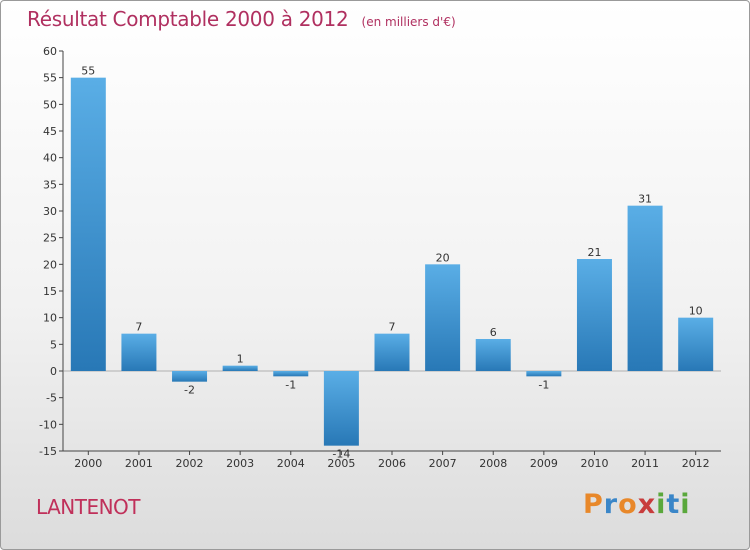  I want to click on bar-value-label: 20, so click(443, 257).